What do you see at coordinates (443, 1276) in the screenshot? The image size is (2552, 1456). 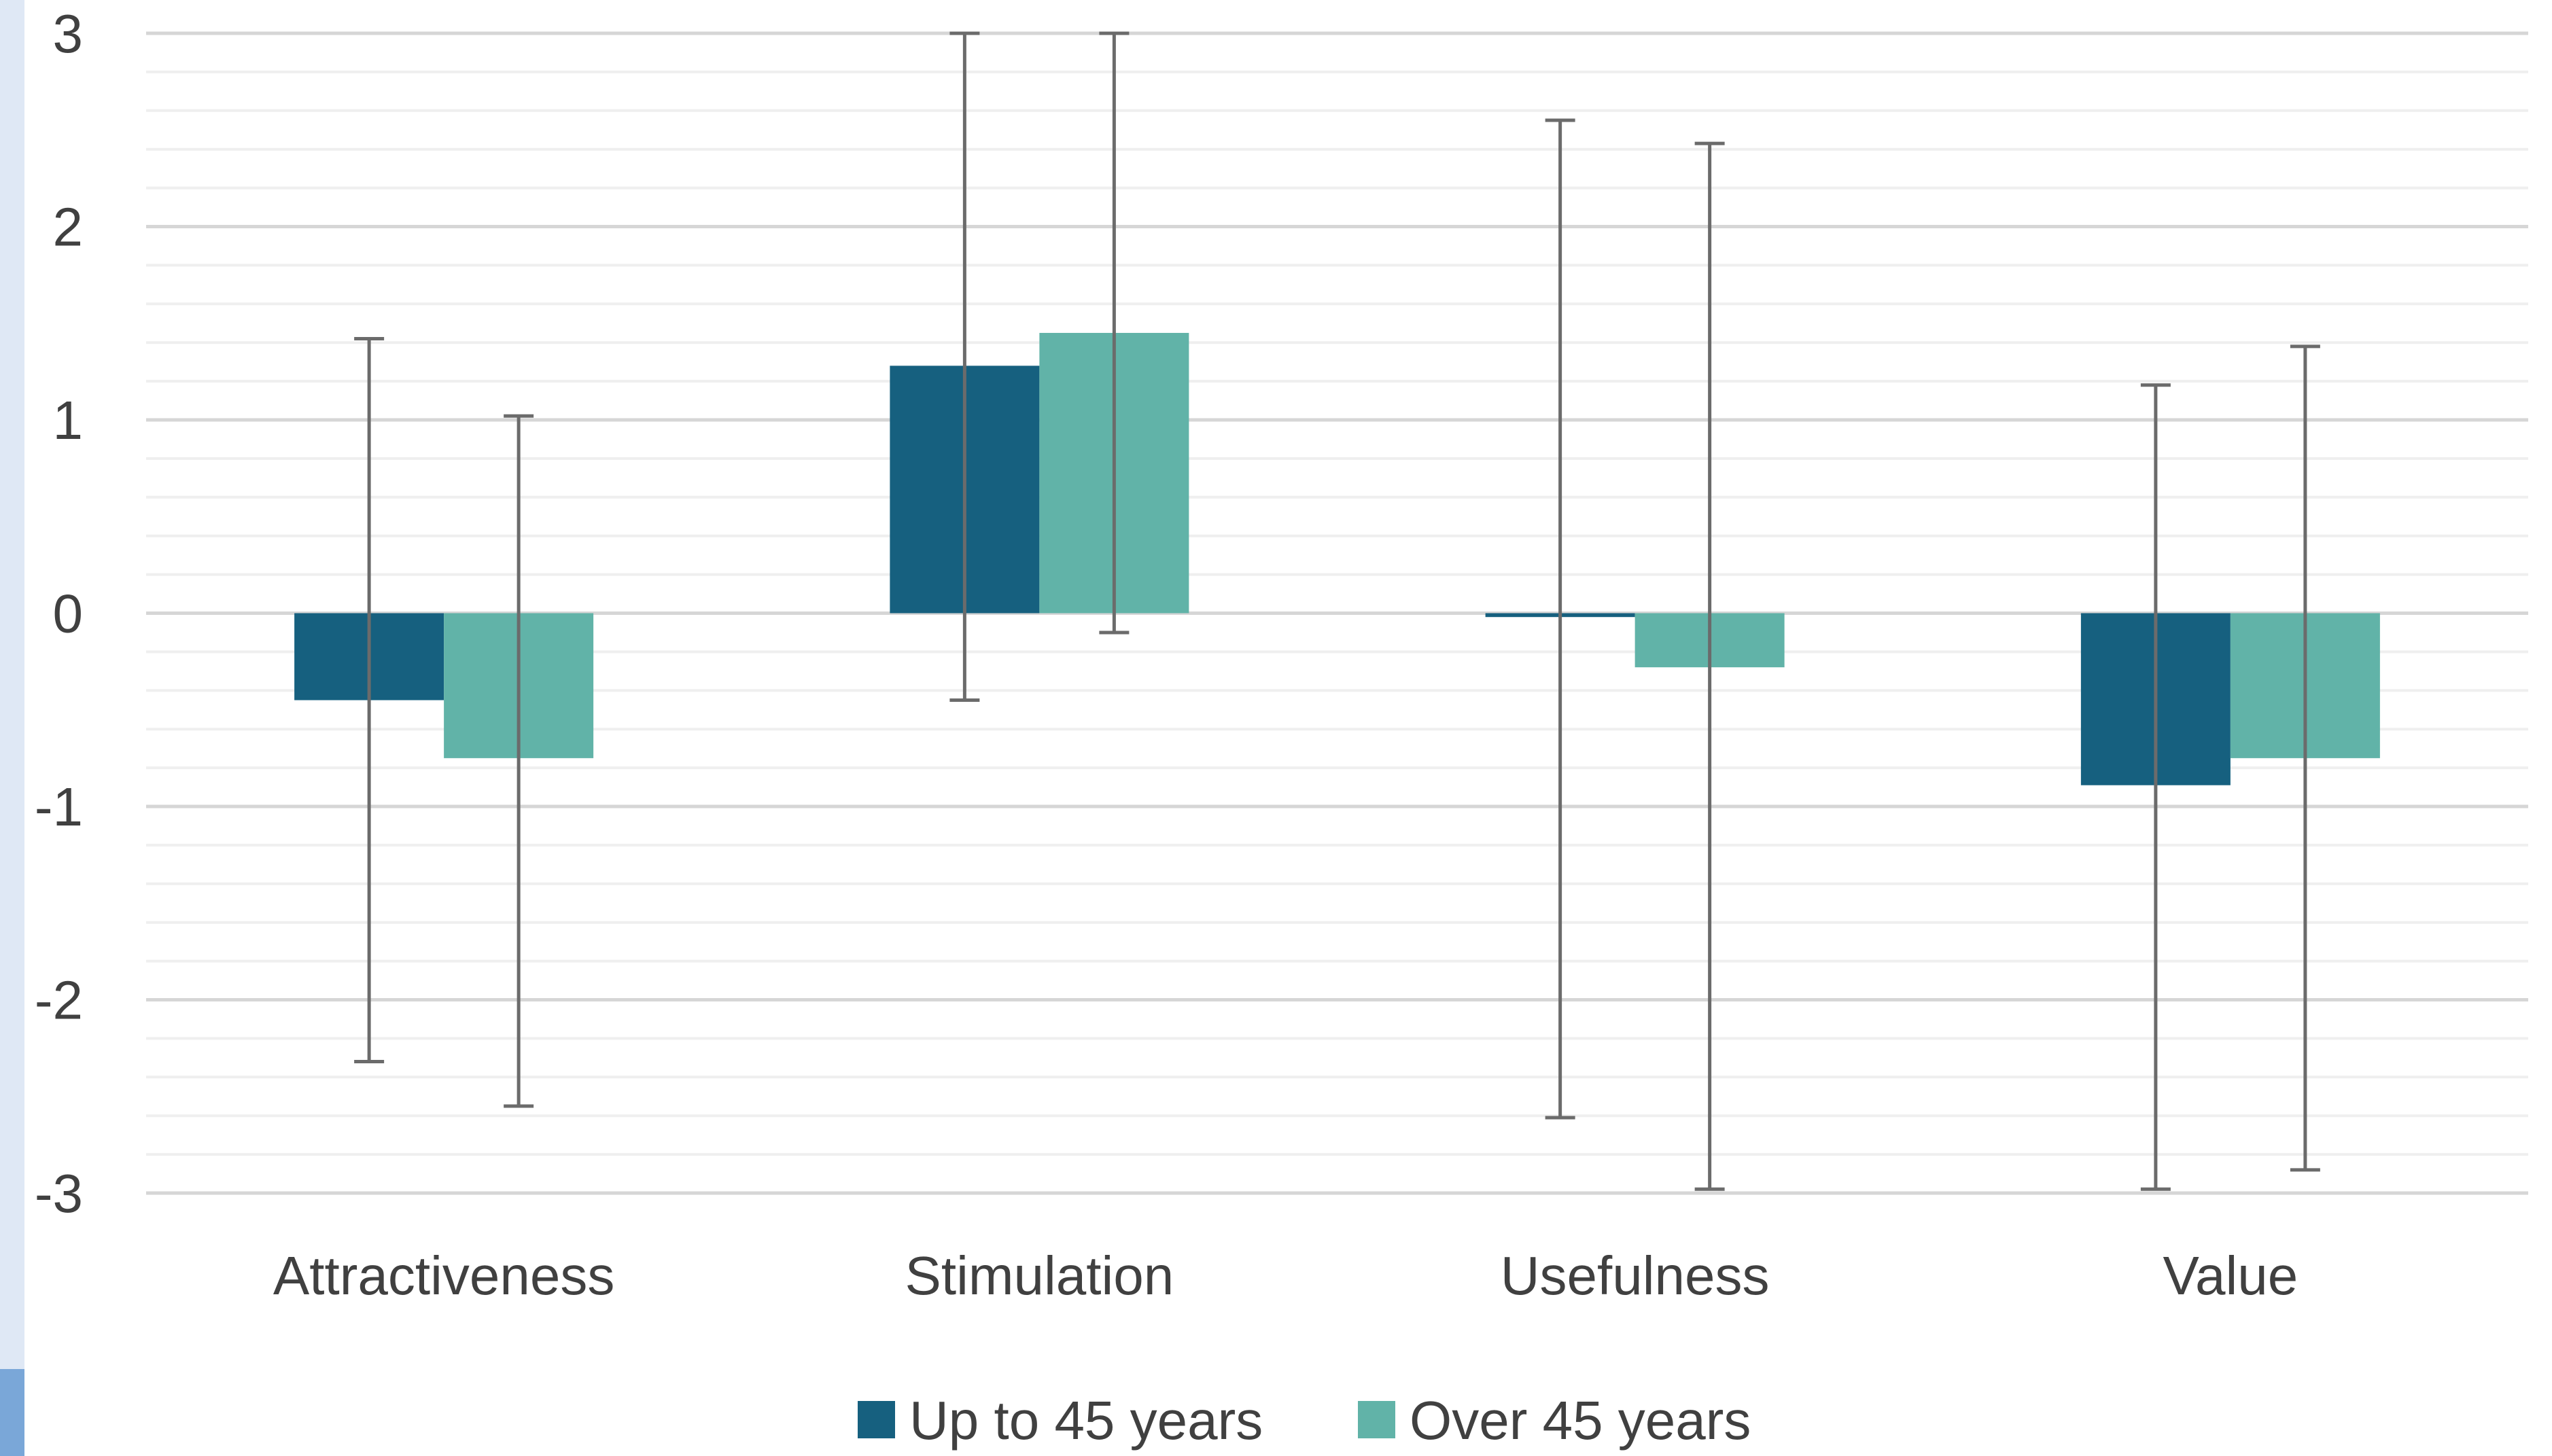 I see `x-category-label: Attractiveness` at bounding box center [443, 1276].